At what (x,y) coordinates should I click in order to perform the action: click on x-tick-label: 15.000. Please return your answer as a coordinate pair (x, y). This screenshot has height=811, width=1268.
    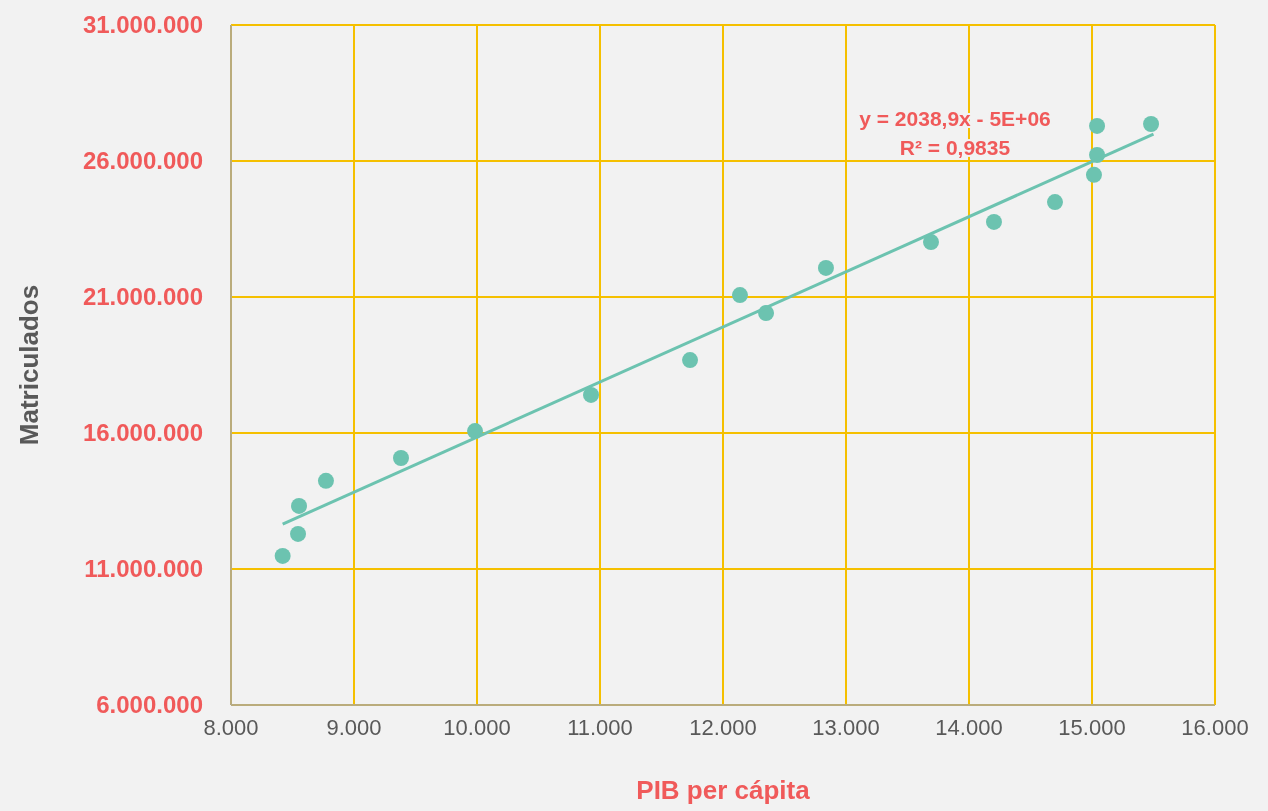
    Looking at the image, I should click on (1092, 727).